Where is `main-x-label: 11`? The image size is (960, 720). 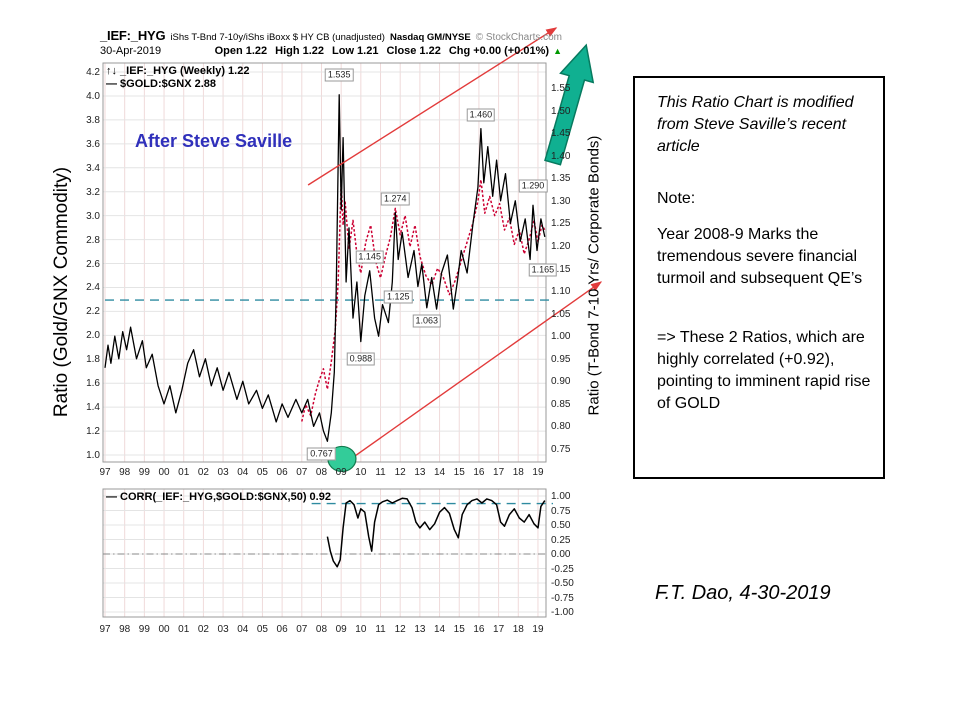 main-x-label: 11 is located at coordinates (380, 472).